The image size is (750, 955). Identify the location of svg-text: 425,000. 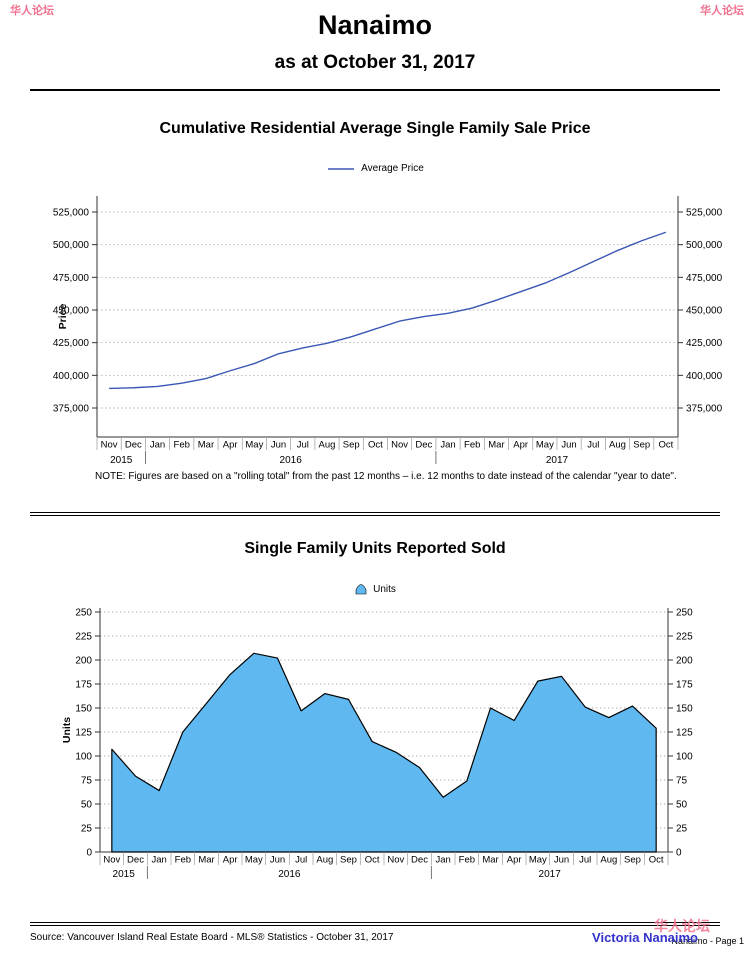
(704, 343).